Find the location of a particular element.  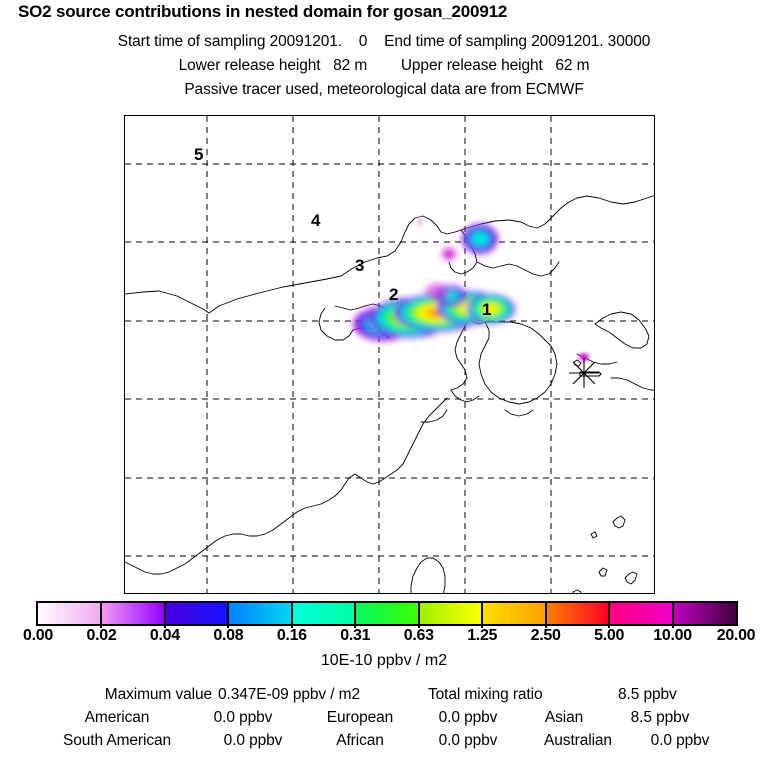

release-site-asterisk-icon is located at coordinates (585, 373).